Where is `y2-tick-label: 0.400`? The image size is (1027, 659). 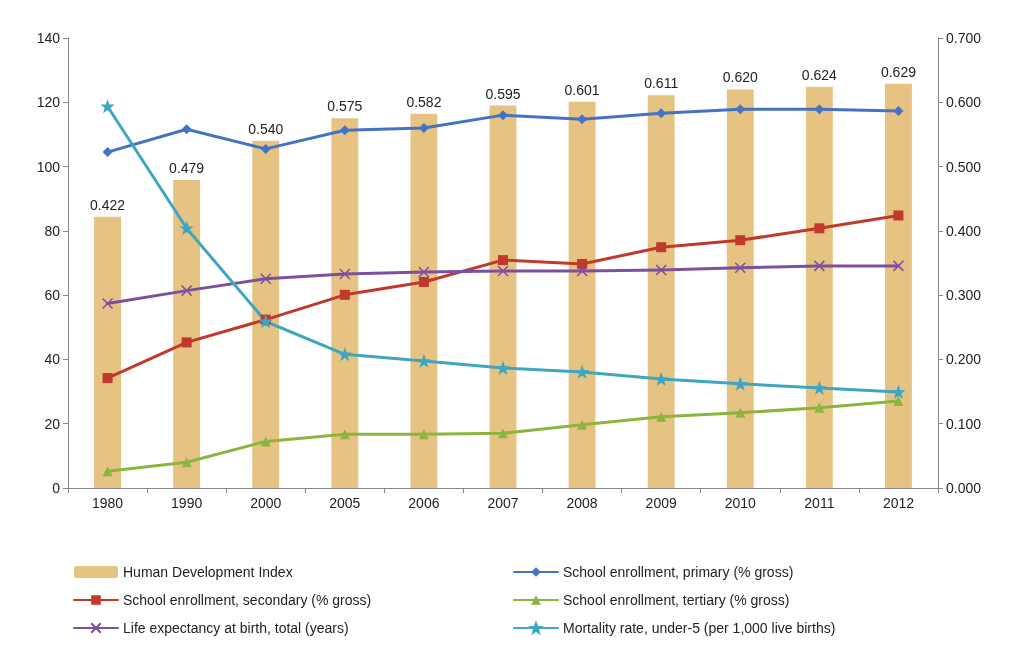 y2-tick-label: 0.400 is located at coordinates (964, 230).